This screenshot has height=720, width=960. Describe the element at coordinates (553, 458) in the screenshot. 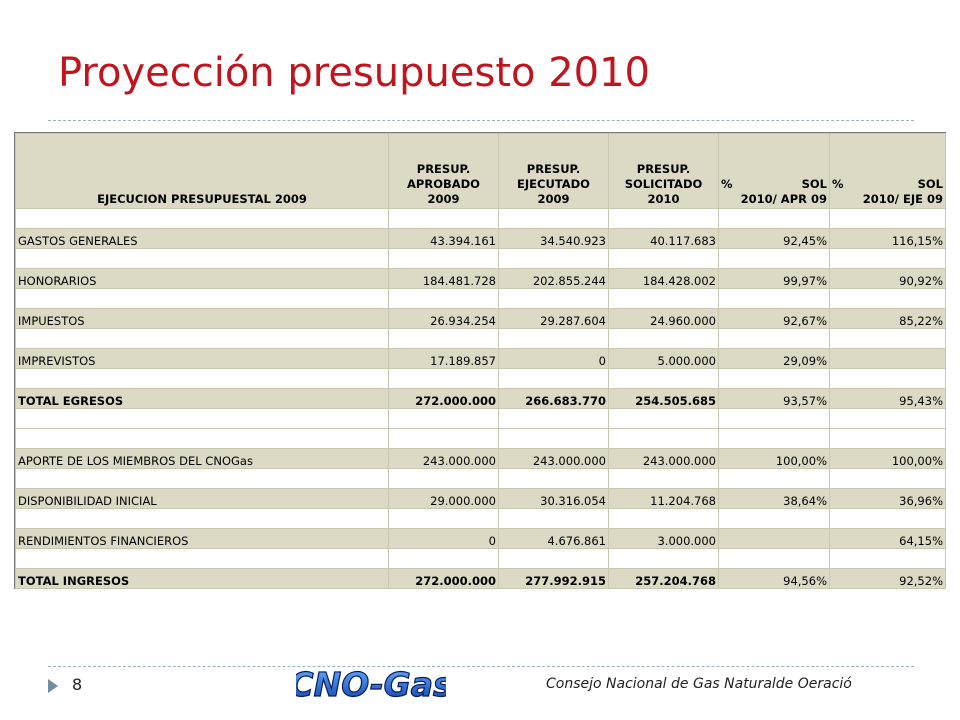

I see `cell-ejecutado: 243.000.000` at that location.